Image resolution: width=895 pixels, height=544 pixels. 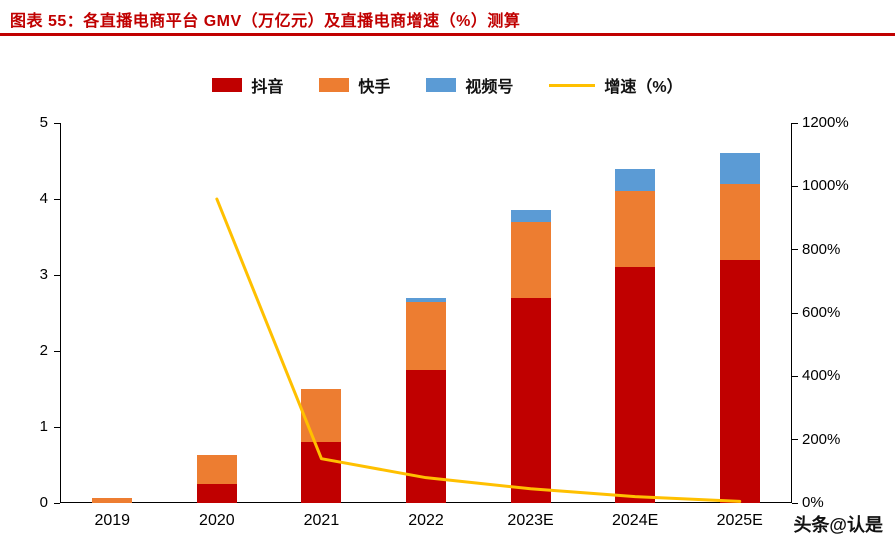 What do you see at coordinates (825, 186) in the screenshot?
I see `right-axis-tick-label: 1000%` at bounding box center [825, 186].